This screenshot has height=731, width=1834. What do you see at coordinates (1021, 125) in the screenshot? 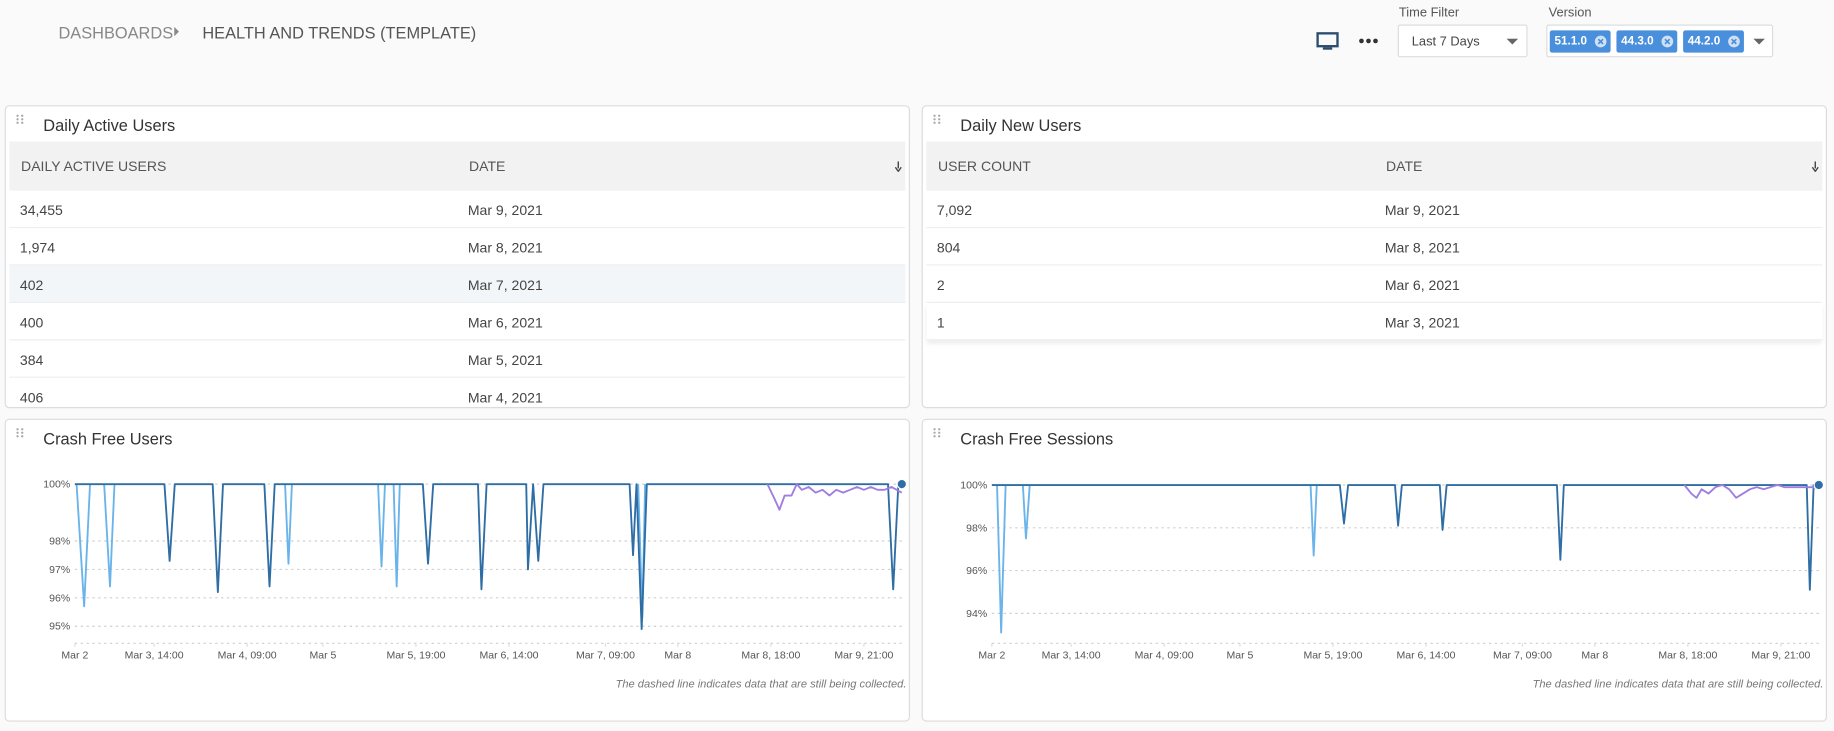
I see `panel-title: Daily New Users` at bounding box center [1021, 125].